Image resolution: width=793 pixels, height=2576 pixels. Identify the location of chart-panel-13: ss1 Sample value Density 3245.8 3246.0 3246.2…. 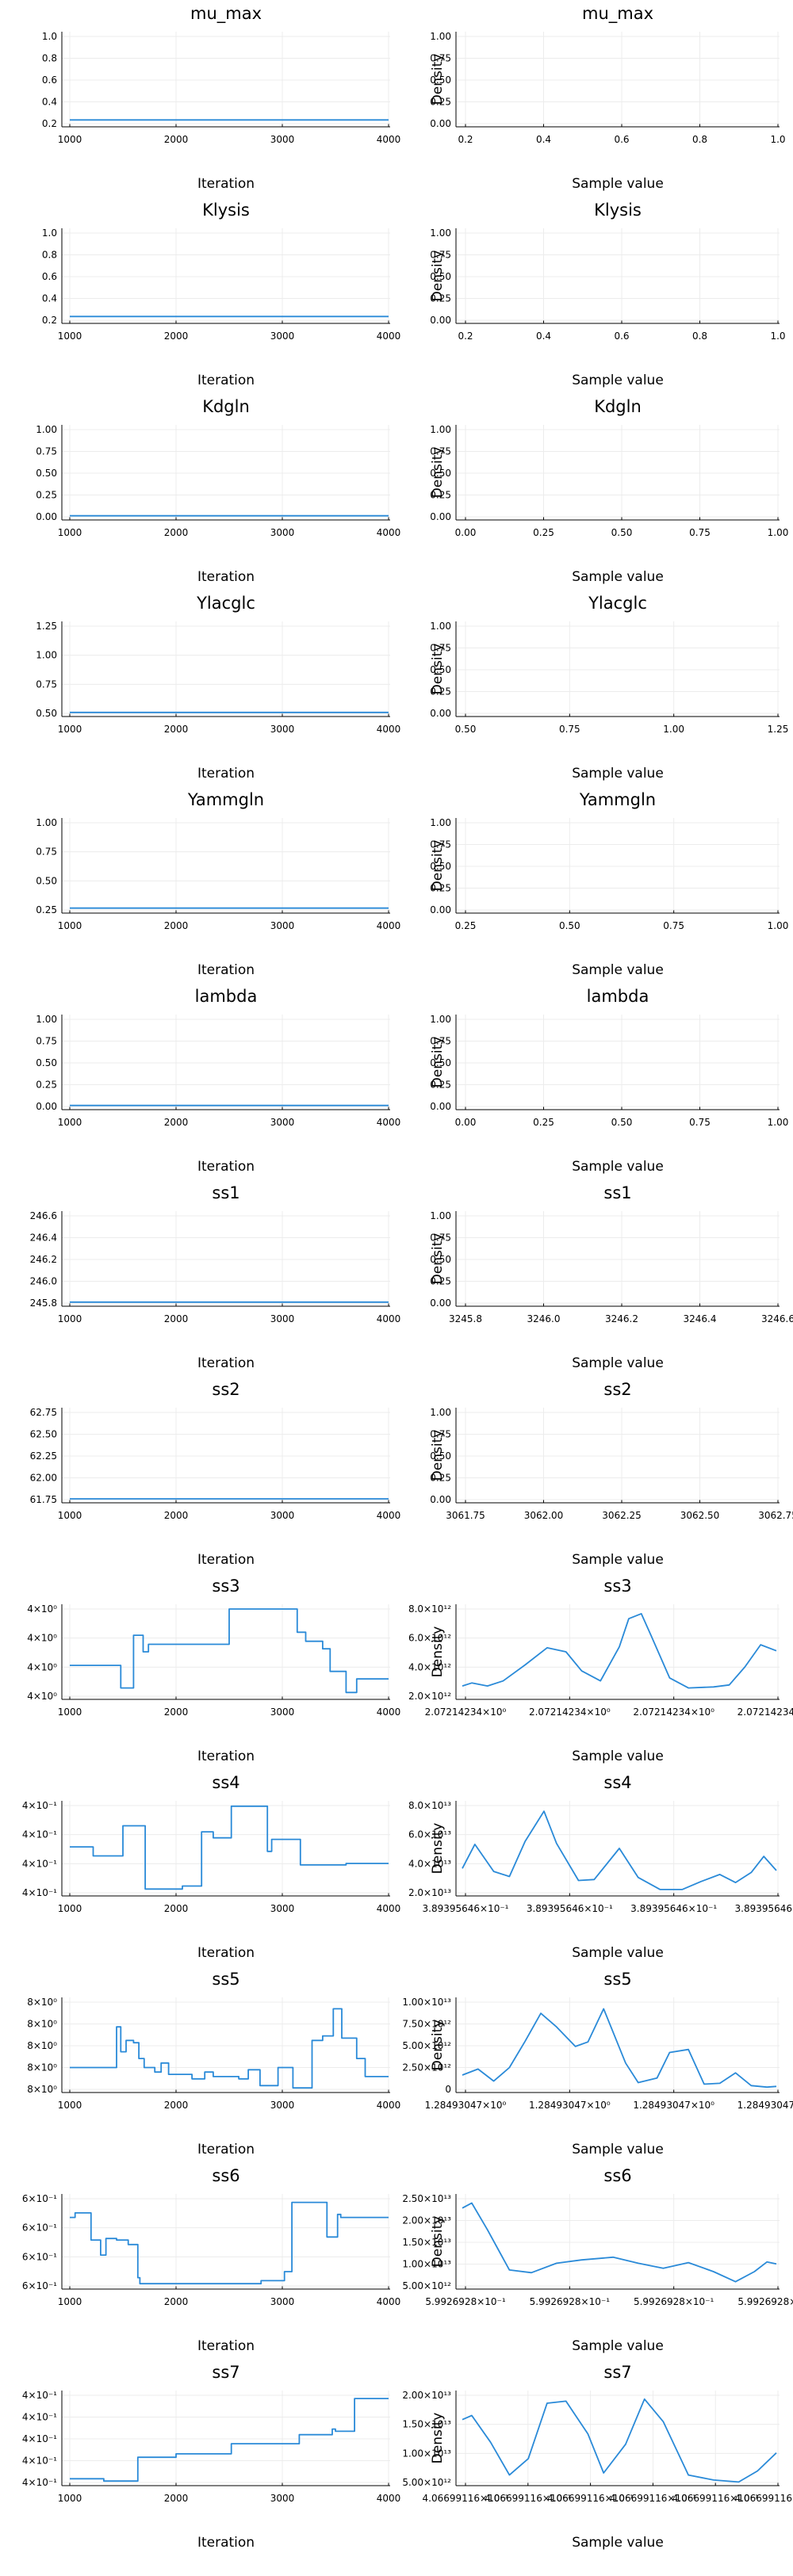
(611, 1277).